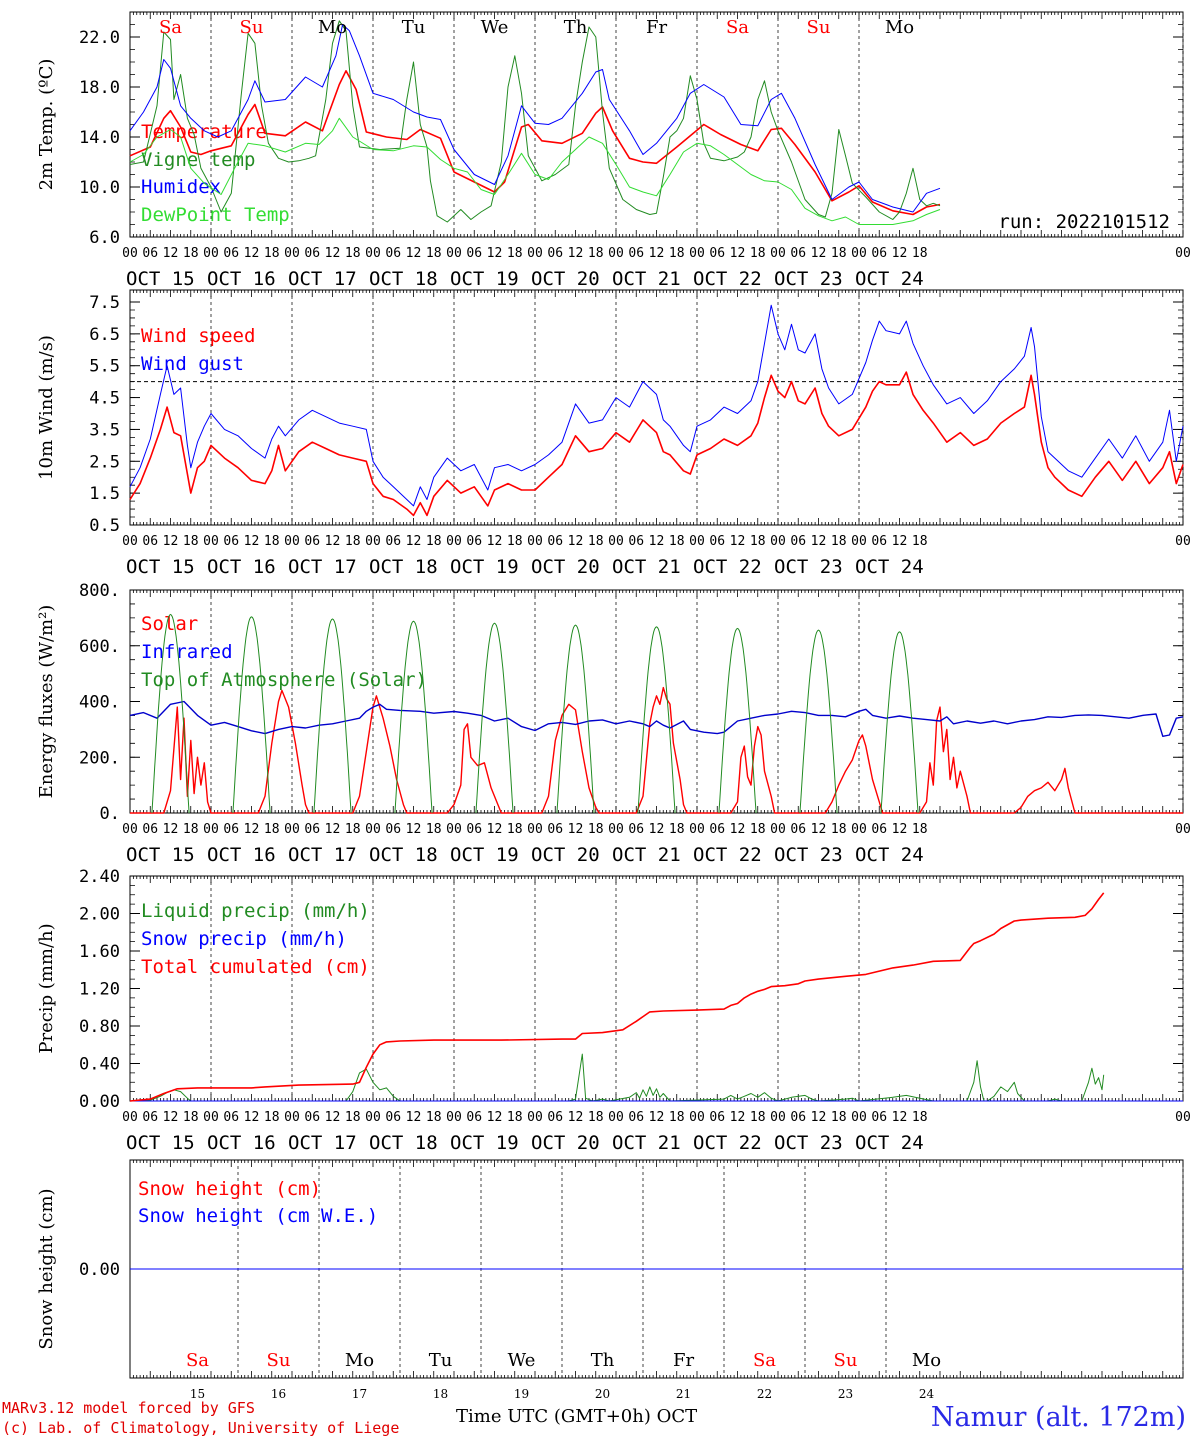  What do you see at coordinates (104, 494) in the screenshot?
I see `y-tick-label: 1.5` at bounding box center [104, 494].